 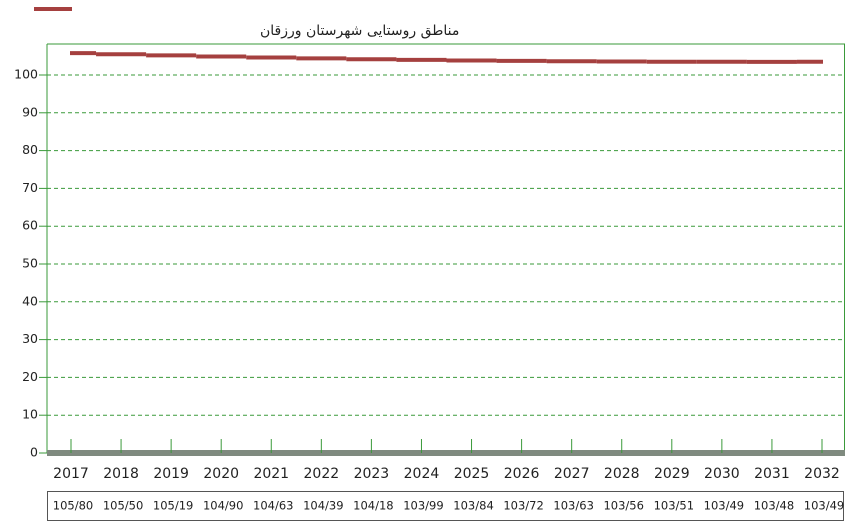 I want to click on x-tick-label: 2030, so click(x=722, y=474).